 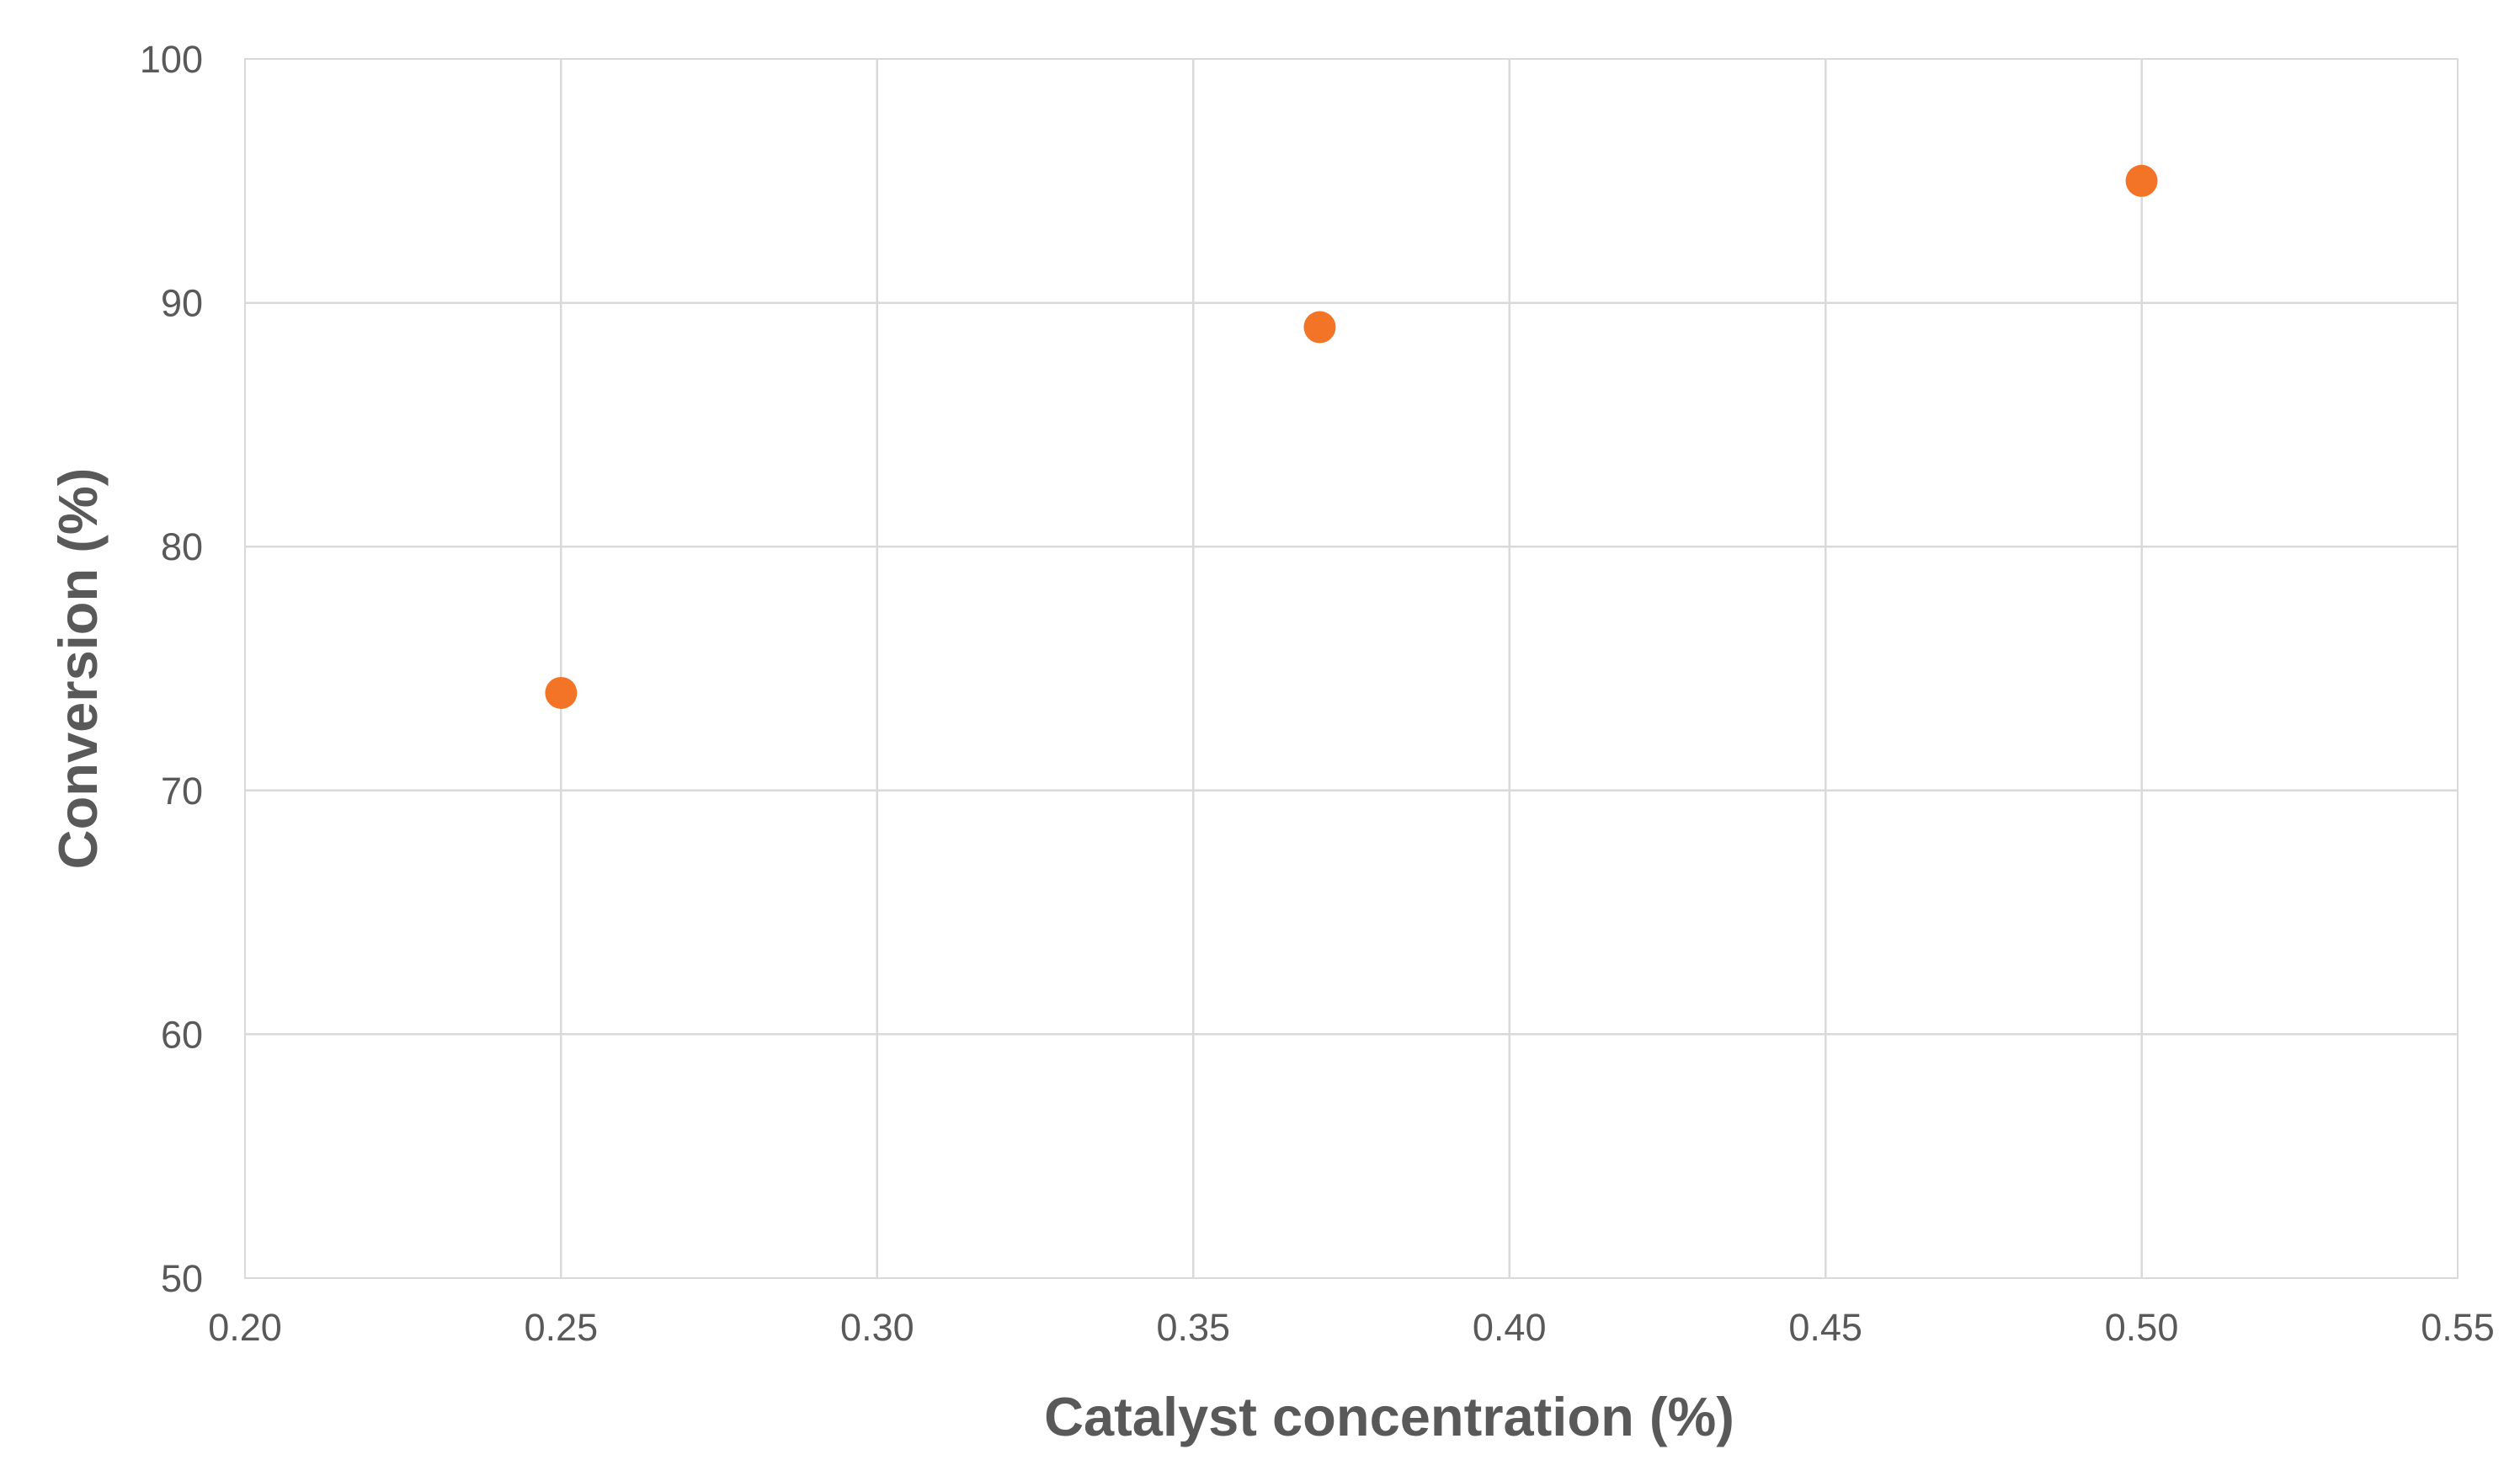 I want to click on x-tick-label: 0.25, so click(x=562, y=1327).